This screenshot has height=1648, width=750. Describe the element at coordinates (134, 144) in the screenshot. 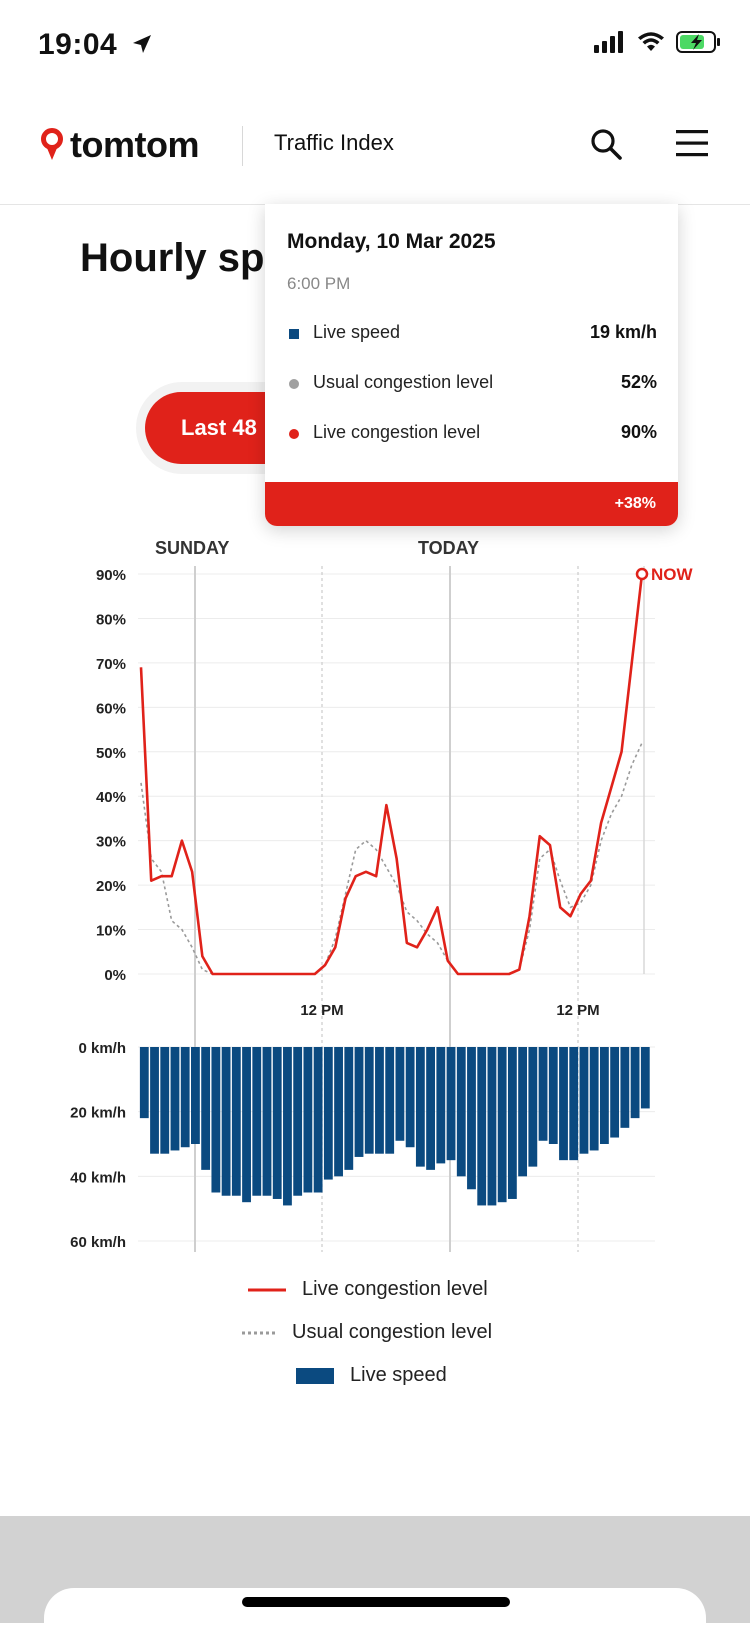

I see `logo-text: tomtom` at that location.